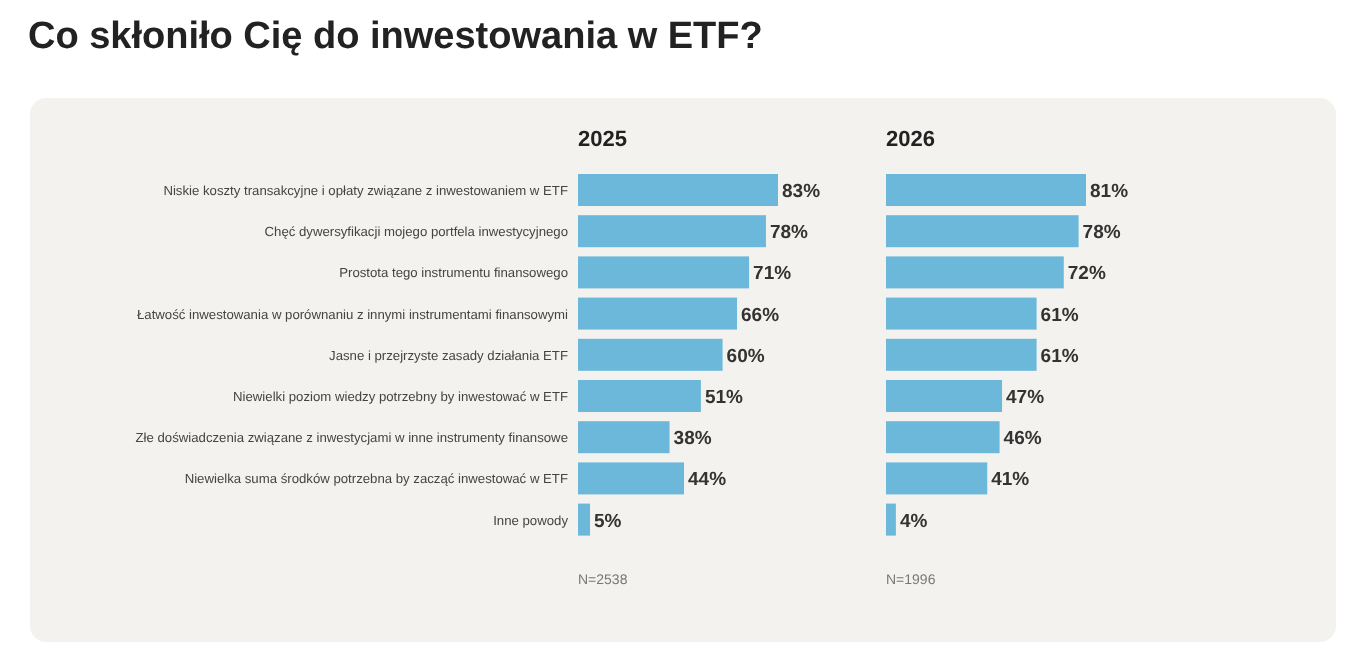 This screenshot has height=662, width=1360. I want to click on data-label: 44%, so click(708, 480).